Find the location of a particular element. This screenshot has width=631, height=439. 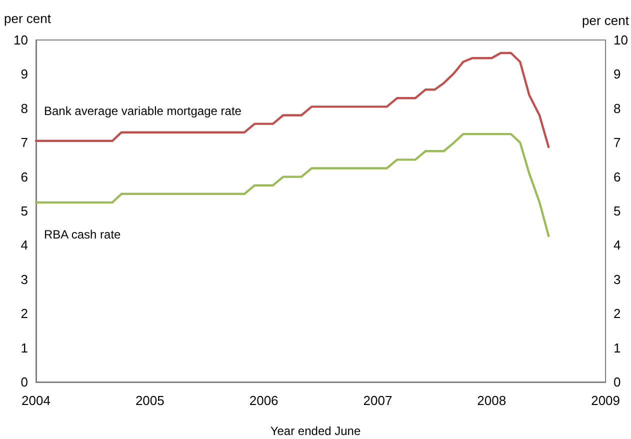

y2-axis-title: per cent is located at coordinates (606, 20).